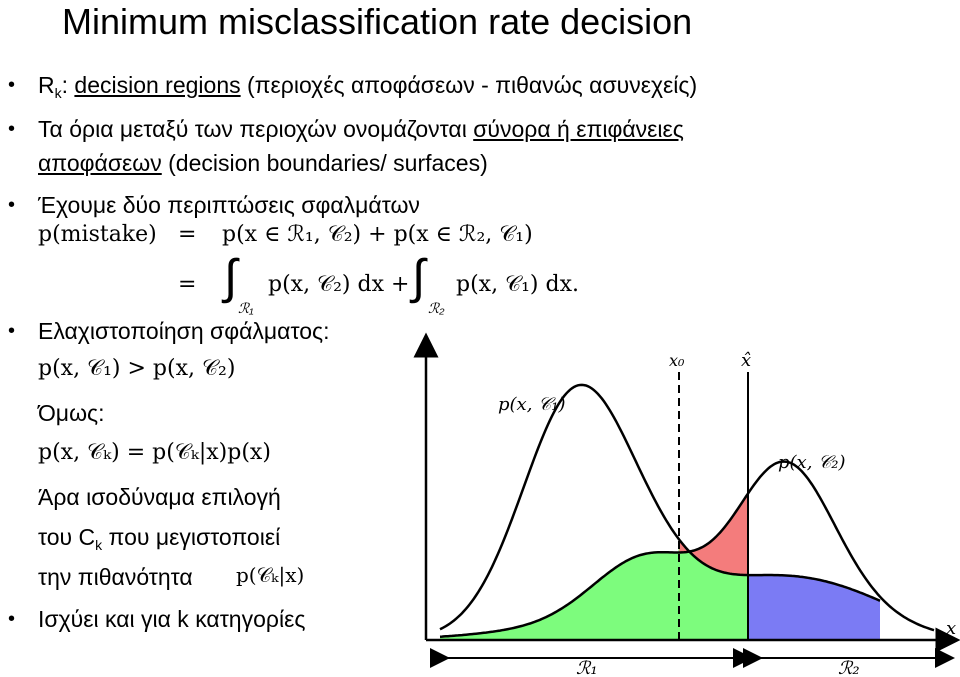 The image size is (960, 677). I want to click on therefore-line2: του Ck που μεγιστοποιεί, so click(159, 541).